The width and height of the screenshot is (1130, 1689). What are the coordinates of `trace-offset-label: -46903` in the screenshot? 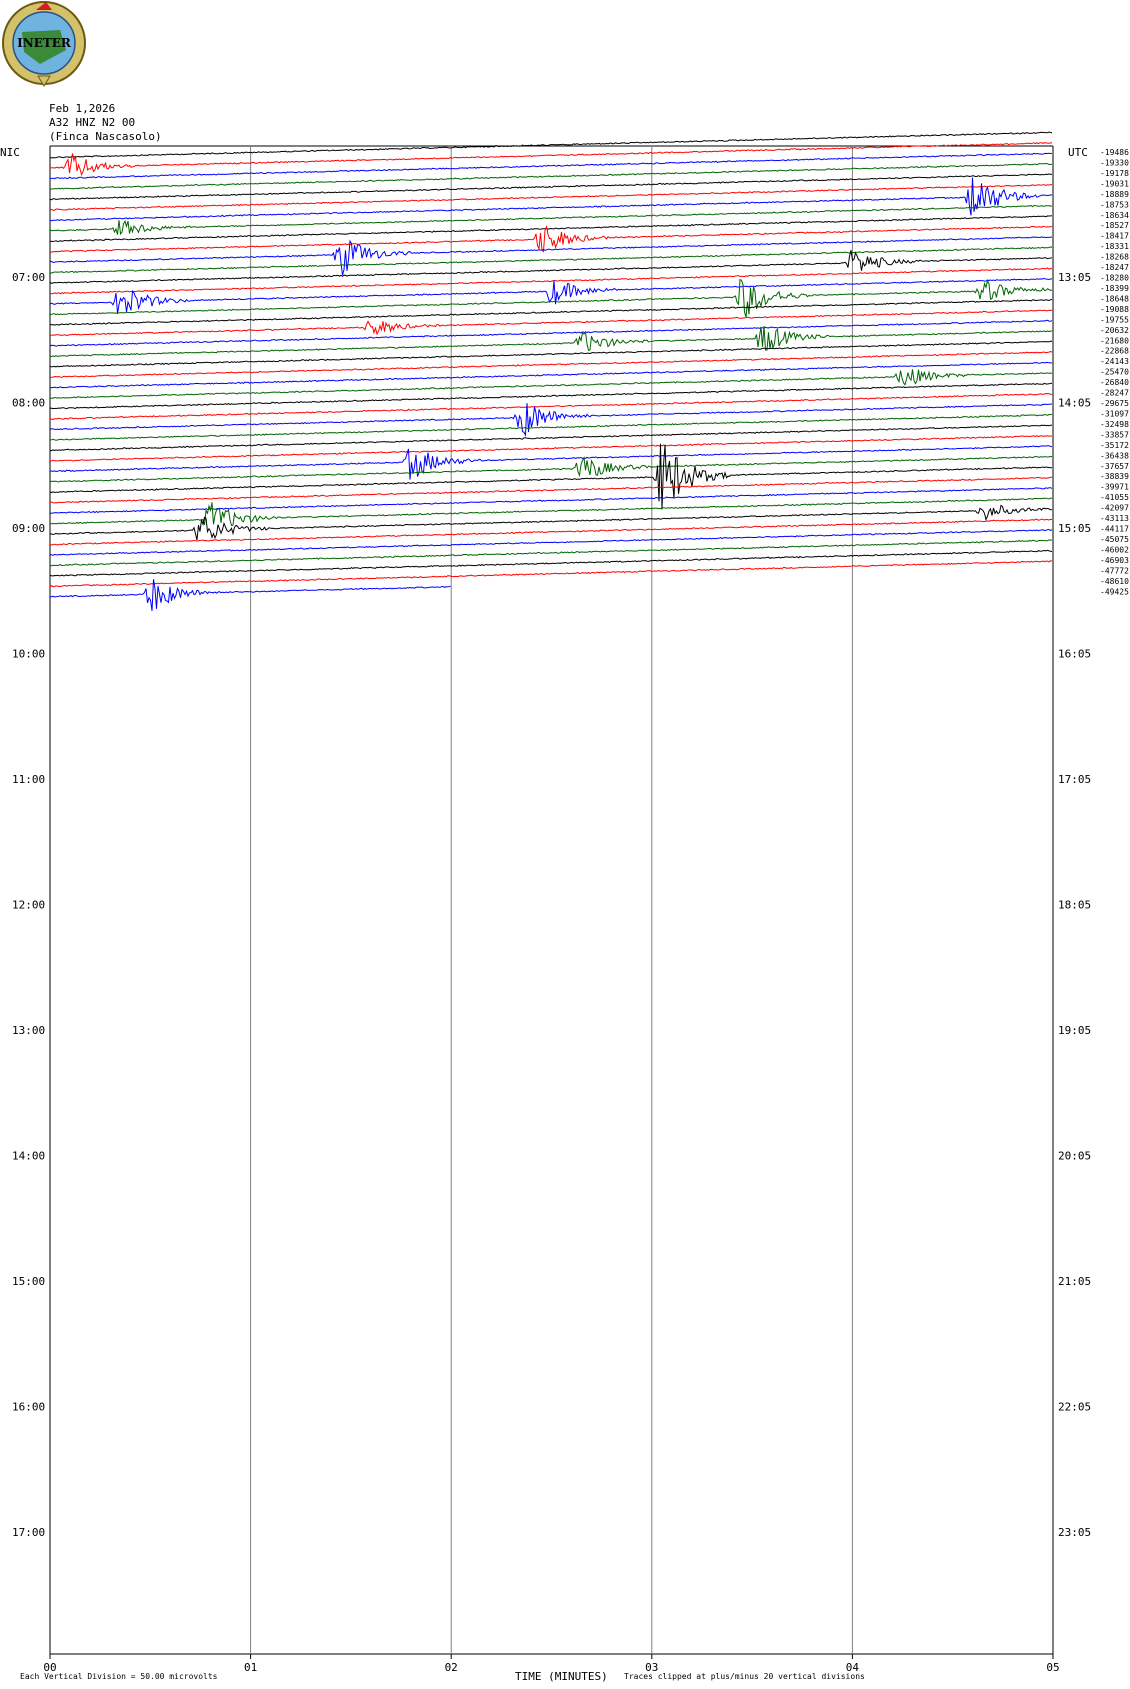 It's located at (1114, 560).